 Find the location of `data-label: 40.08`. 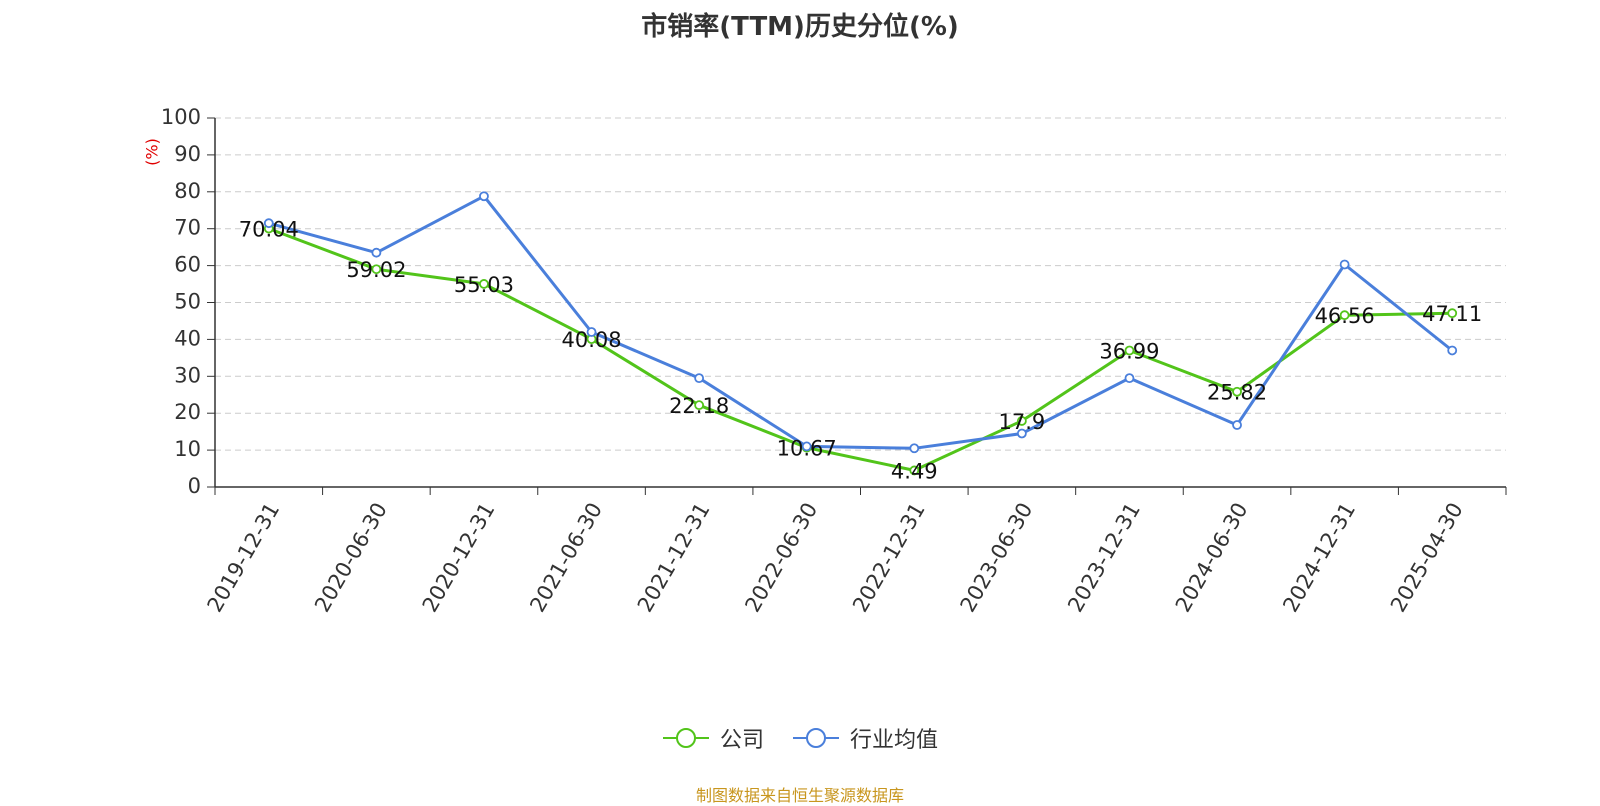

data-label: 40.08 is located at coordinates (591, 340).